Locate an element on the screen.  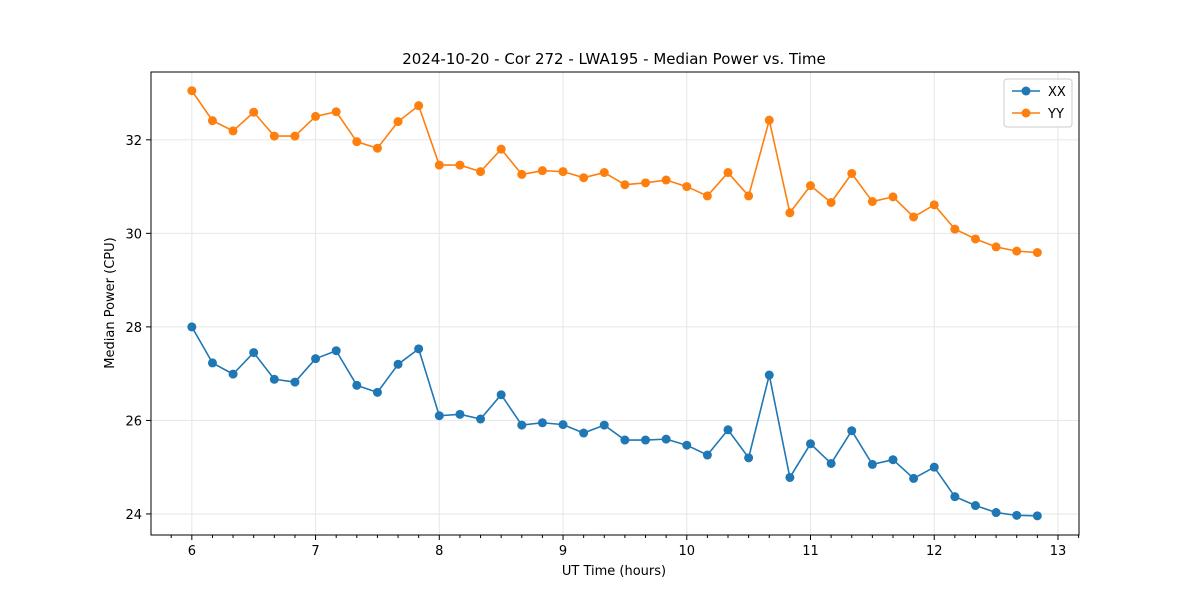
x-tick-label: 12 is located at coordinates (934, 551).